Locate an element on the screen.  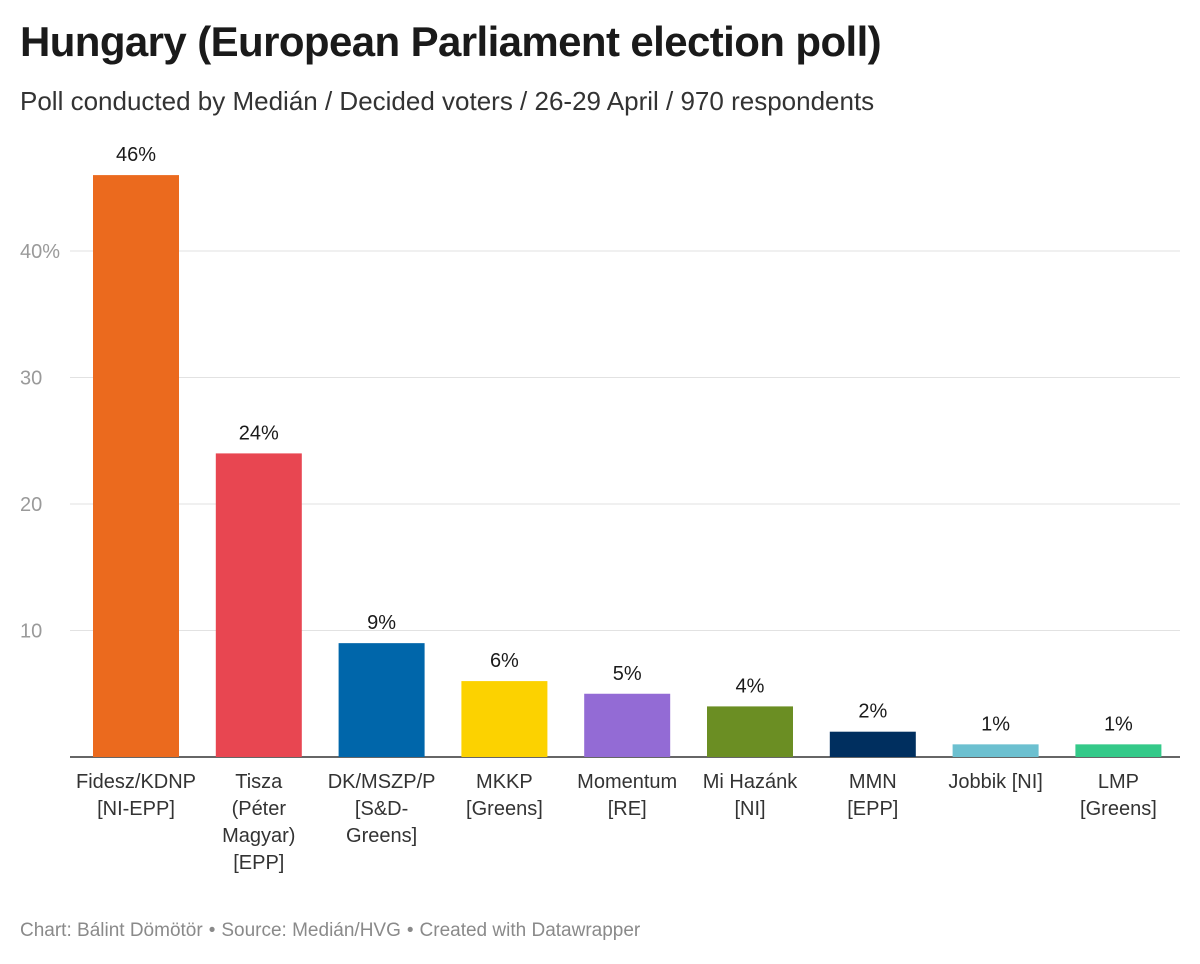
x-tick-label: MMN is located at coordinates (873, 782).